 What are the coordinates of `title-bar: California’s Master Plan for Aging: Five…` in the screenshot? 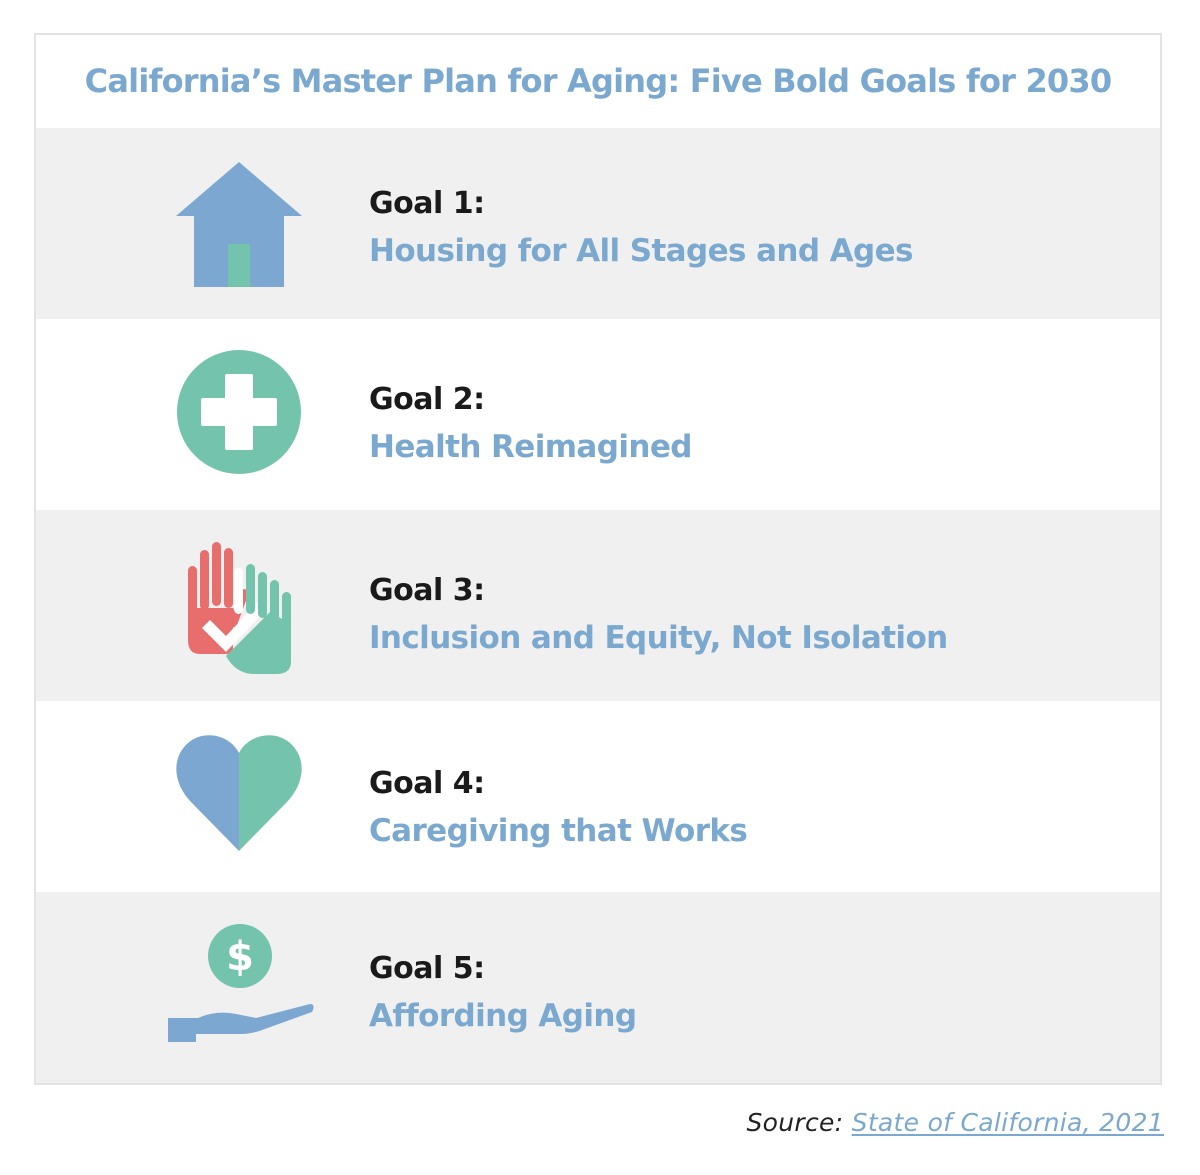 It's located at (598, 81).